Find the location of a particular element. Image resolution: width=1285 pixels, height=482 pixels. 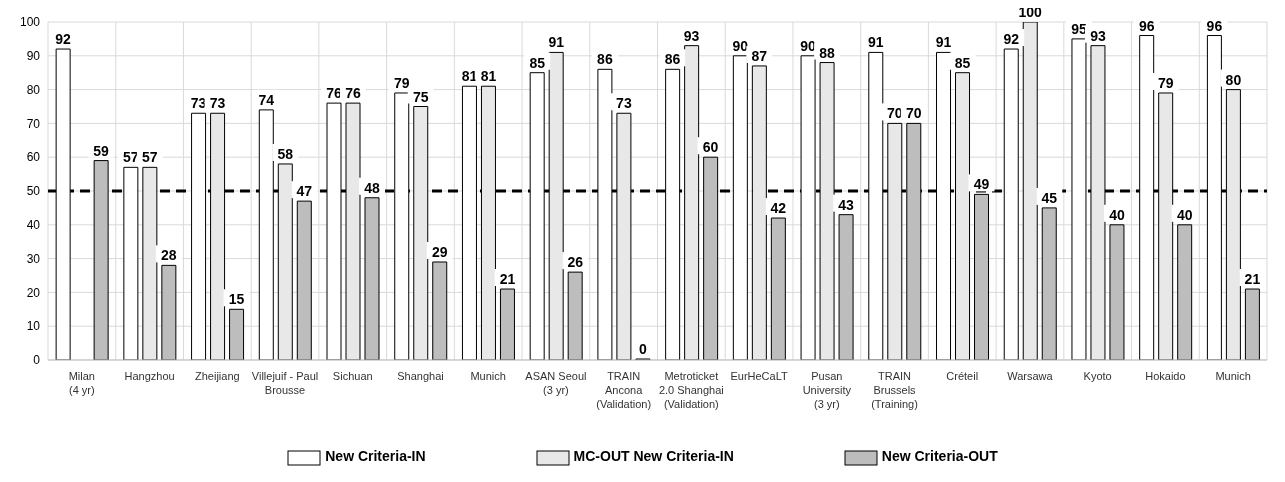

x-tick-label: Zheijiang is located at coordinates (217, 376).